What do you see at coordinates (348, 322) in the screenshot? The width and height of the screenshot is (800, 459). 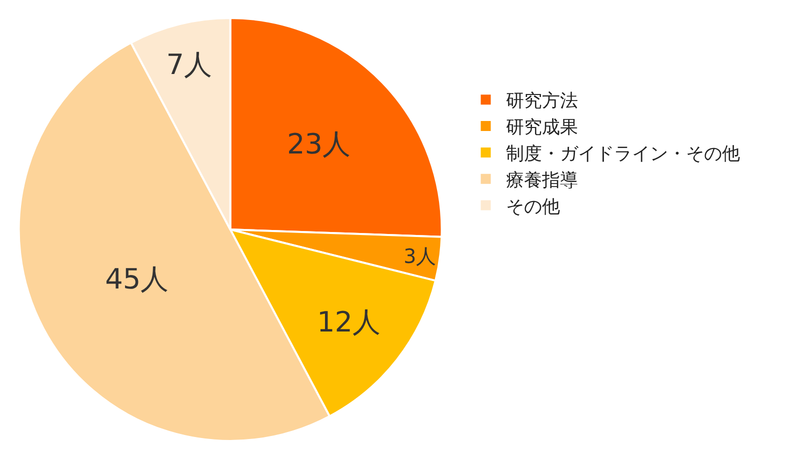 I see `data-label: 12人` at bounding box center [348, 322].